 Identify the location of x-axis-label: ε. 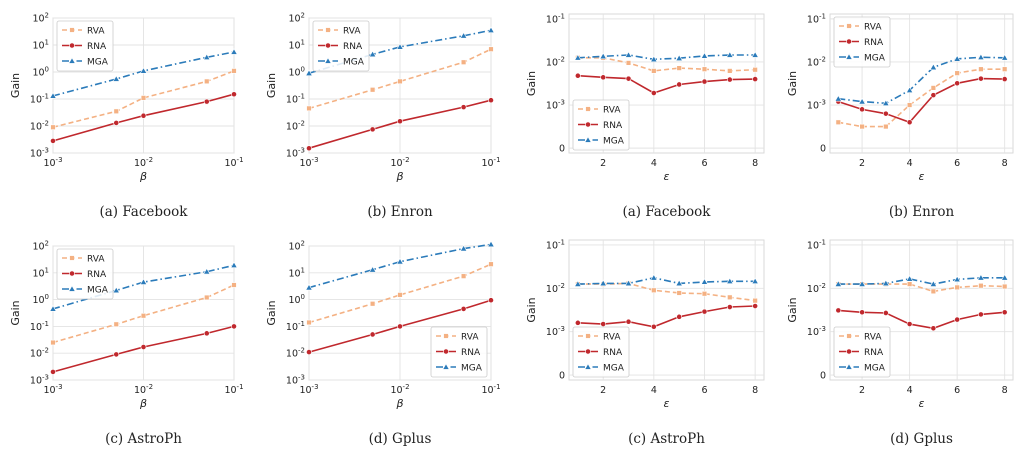
(667, 176).